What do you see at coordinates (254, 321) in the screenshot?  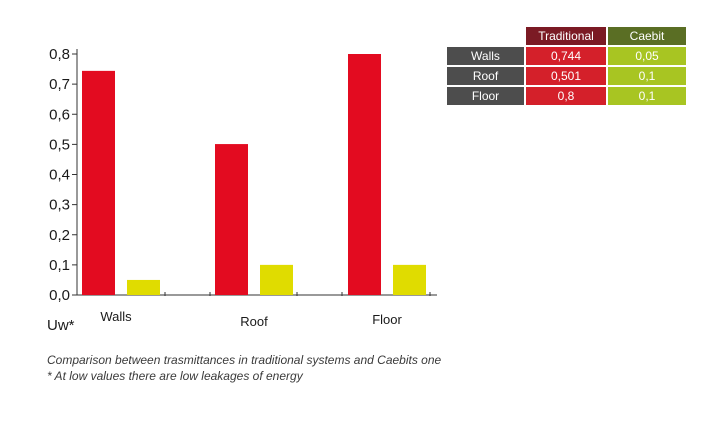 I see `x-tick-label: Roof` at bounding box center [254, 321].